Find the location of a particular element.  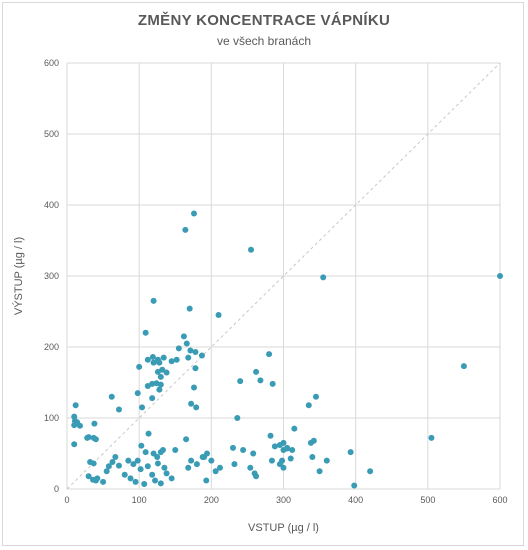

y-tick-label: 200 is located at coordinates (51, 347).